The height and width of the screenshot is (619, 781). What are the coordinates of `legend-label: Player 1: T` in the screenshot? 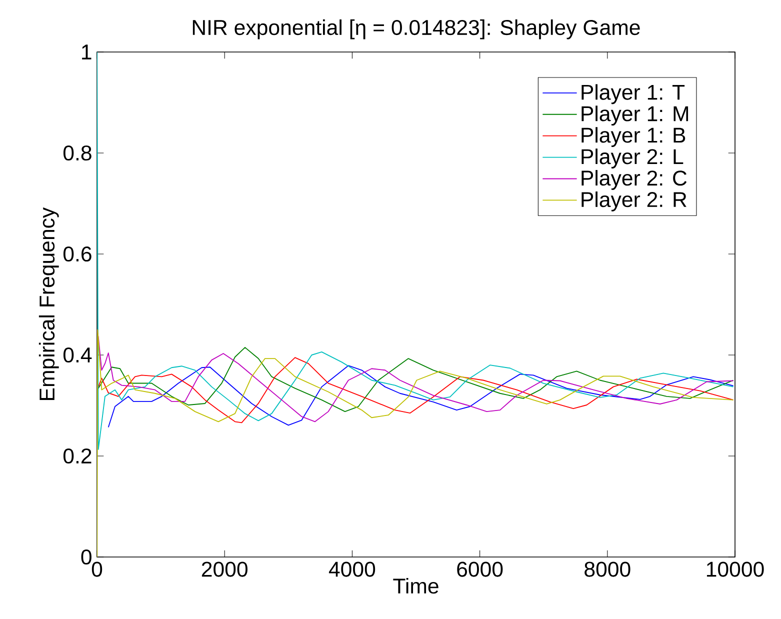 It's located at (633, 94).